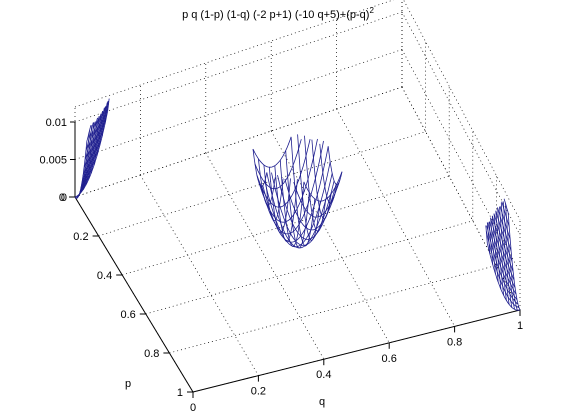  I want to click on p-axis-label: p, so click(128, 384).